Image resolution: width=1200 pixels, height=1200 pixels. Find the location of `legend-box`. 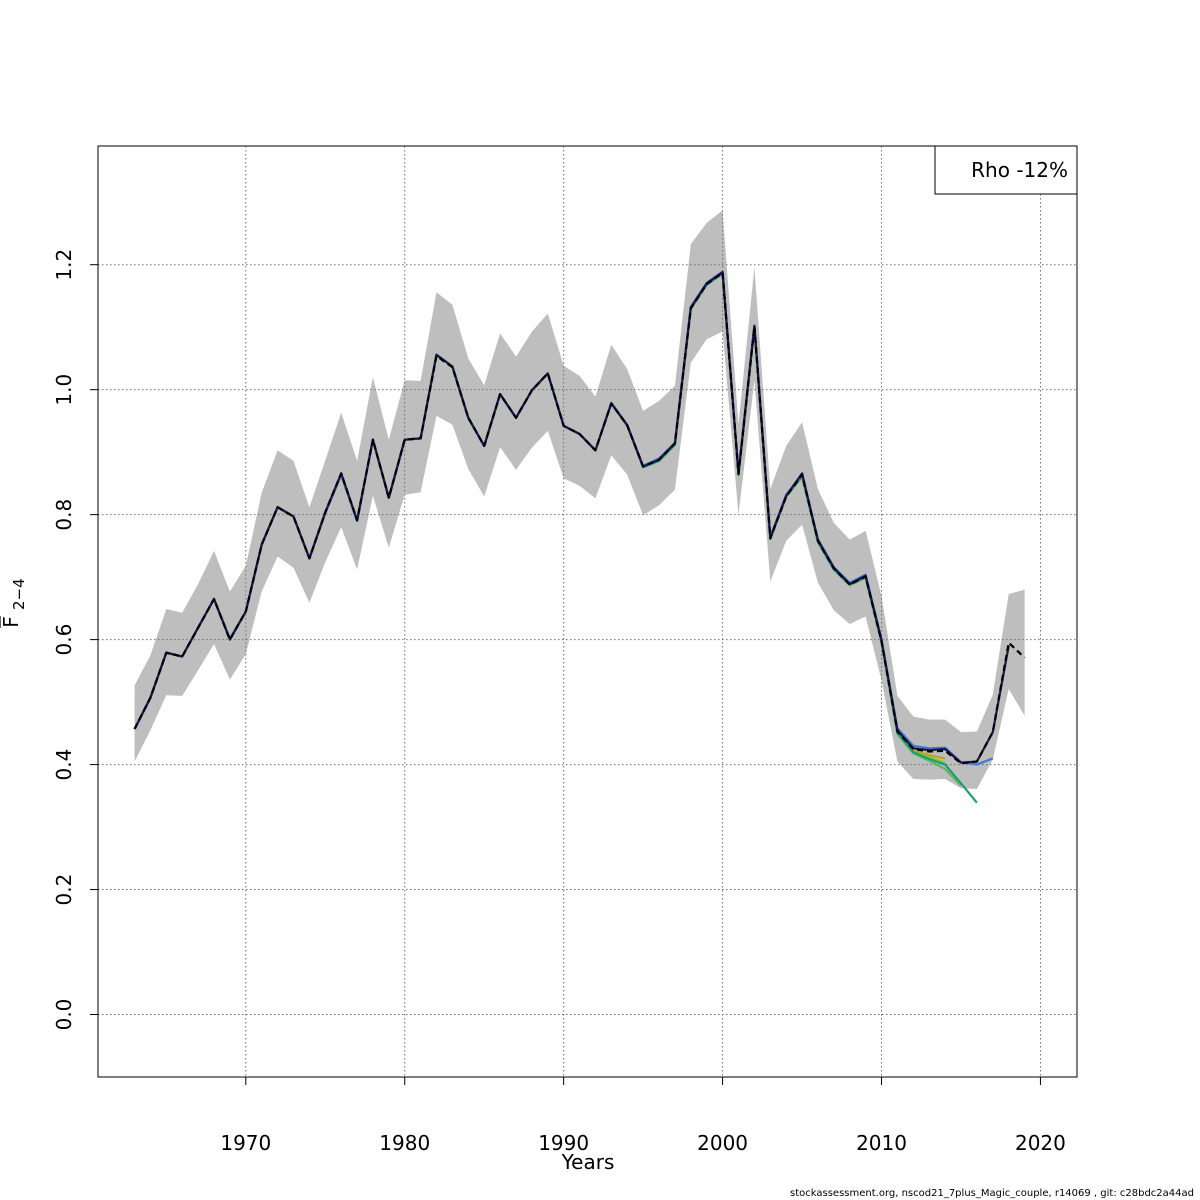

legend-box is located at coordinates (1006, 170).